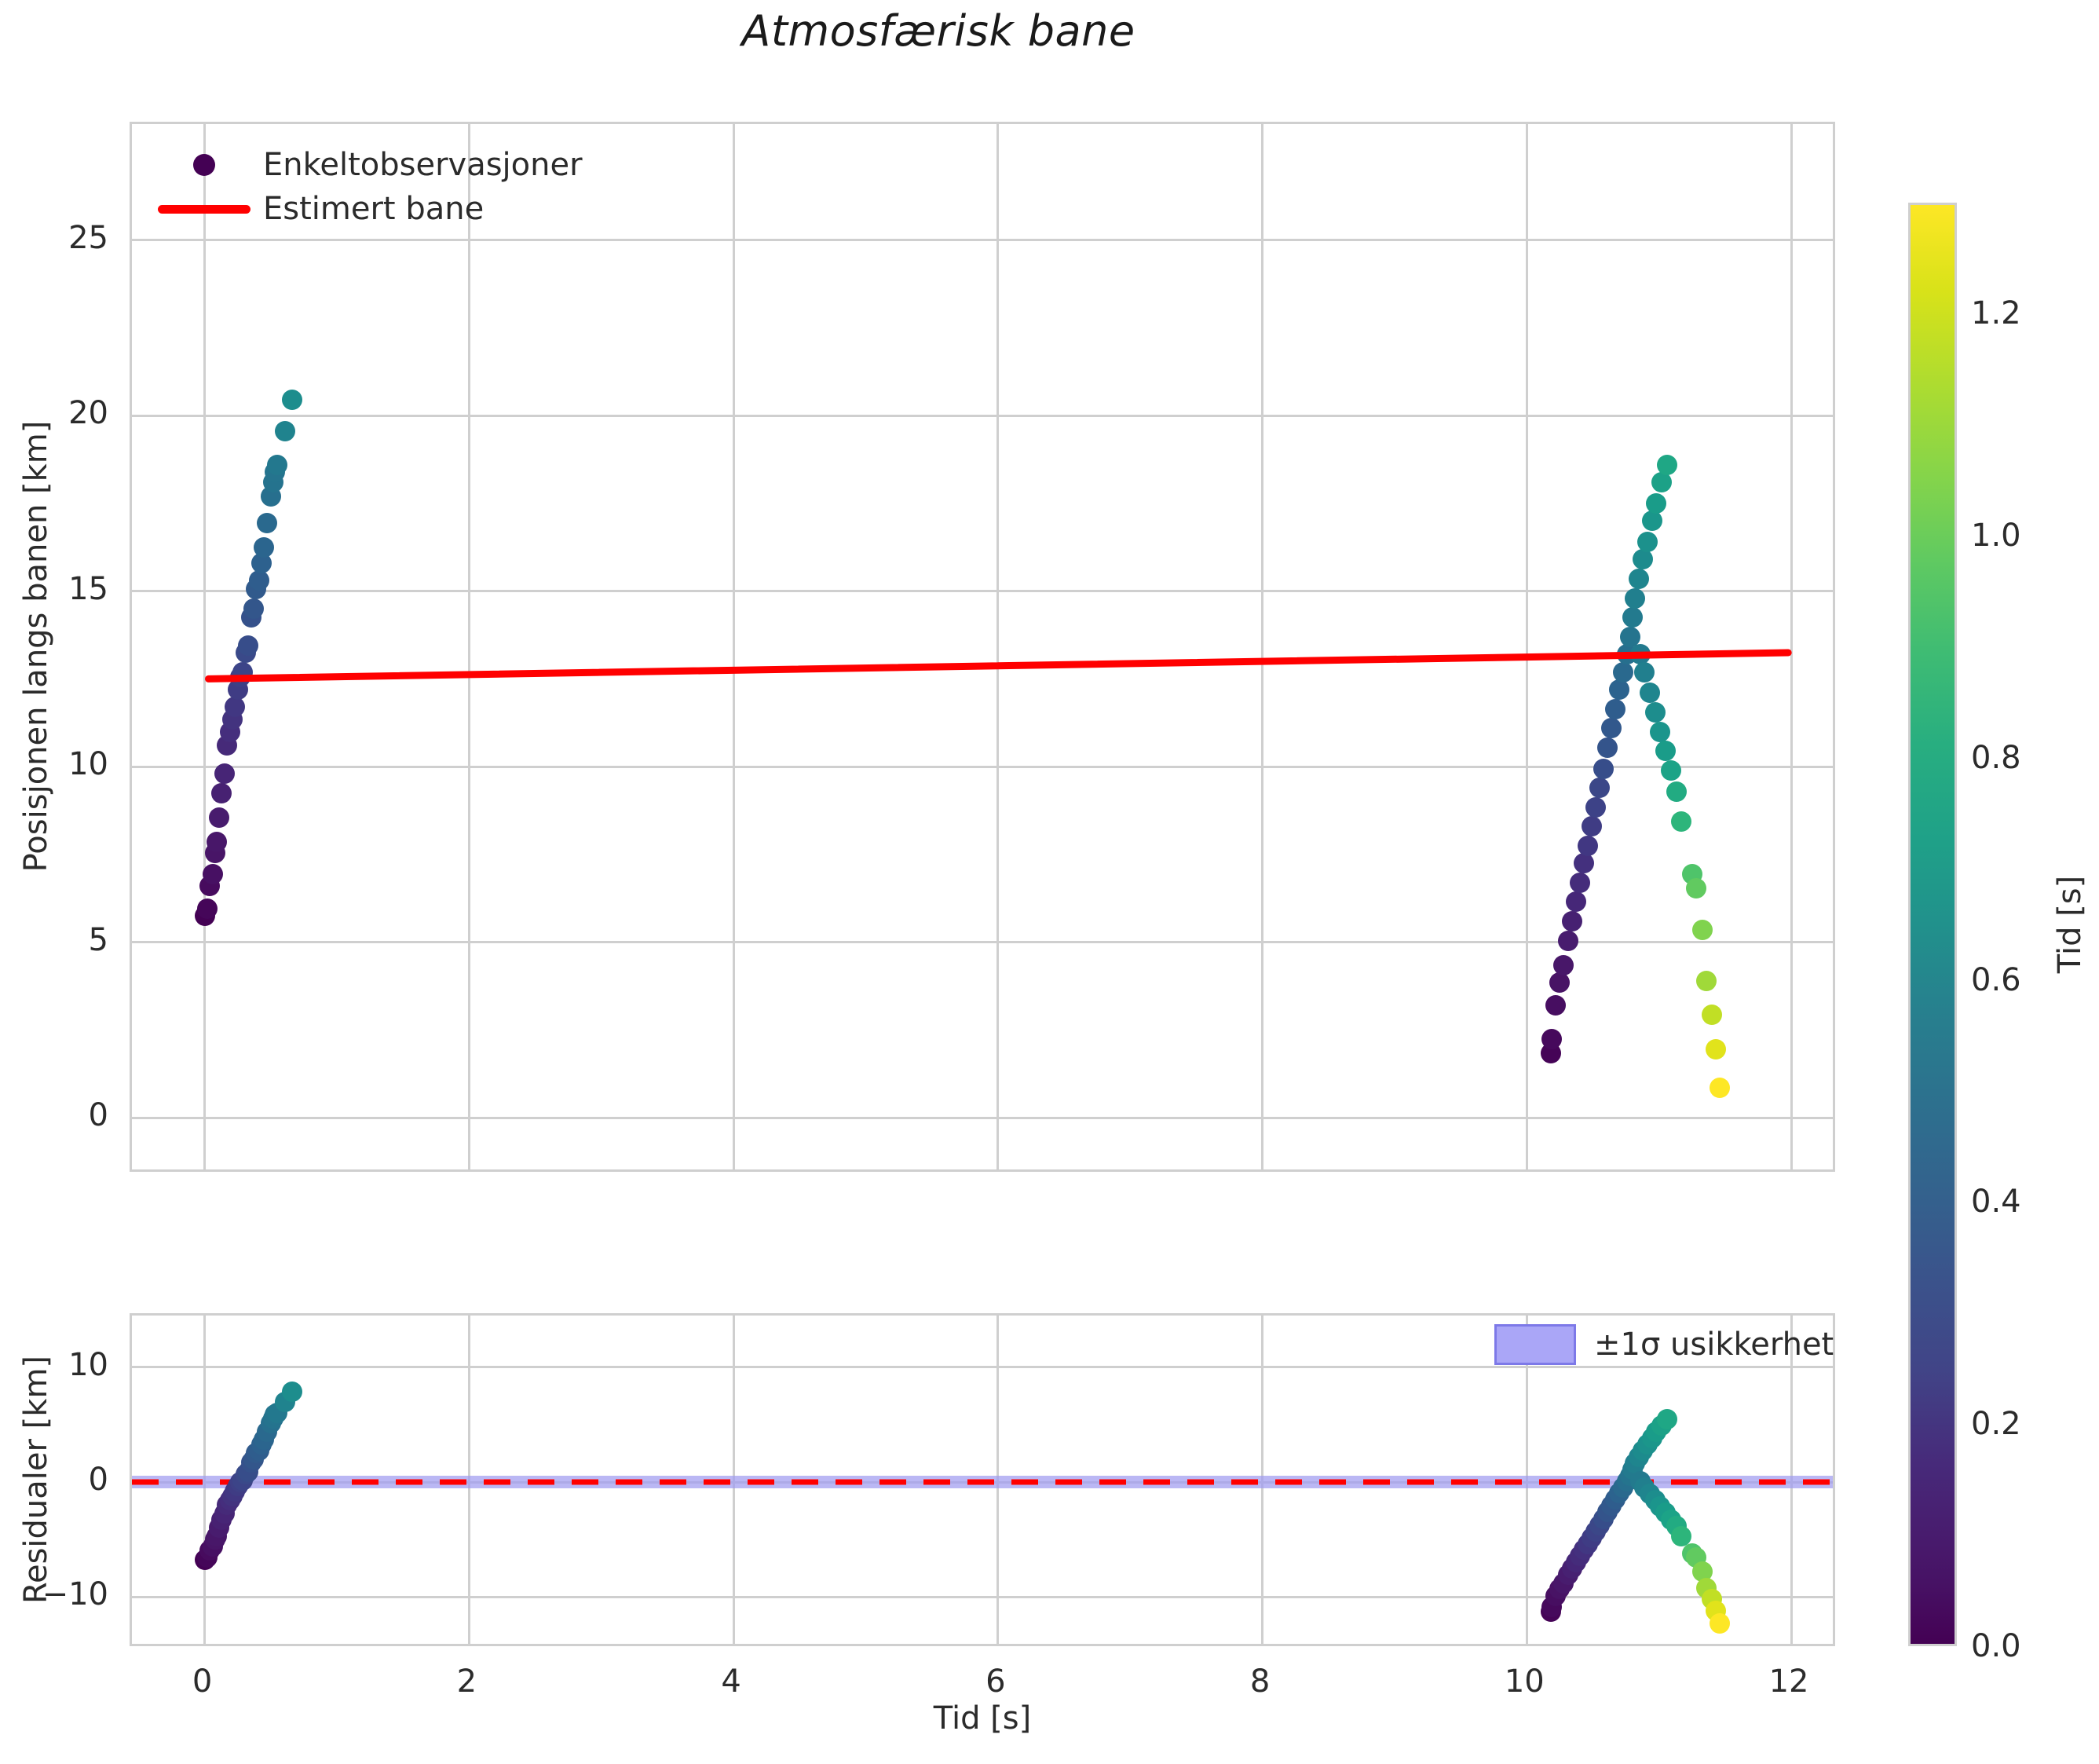 The height and width of the screenshot is (1764, 2099). I want to click on figure-title: Atmosfærisk bane, so click(938, 31).